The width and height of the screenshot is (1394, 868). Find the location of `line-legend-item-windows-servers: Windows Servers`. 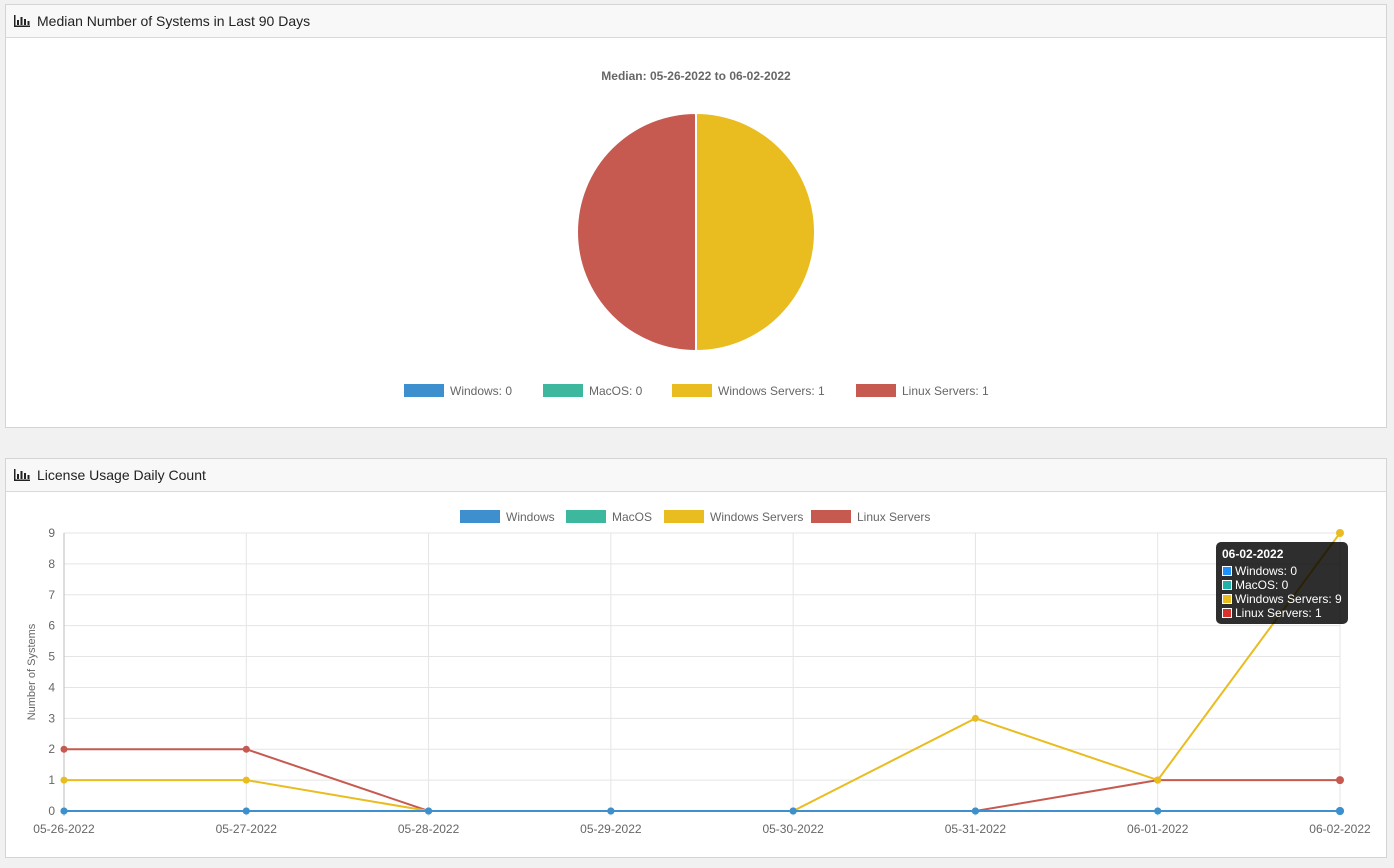

line-legend-item-windows-servers: Windows Servers is located at coordinates (756, 517).